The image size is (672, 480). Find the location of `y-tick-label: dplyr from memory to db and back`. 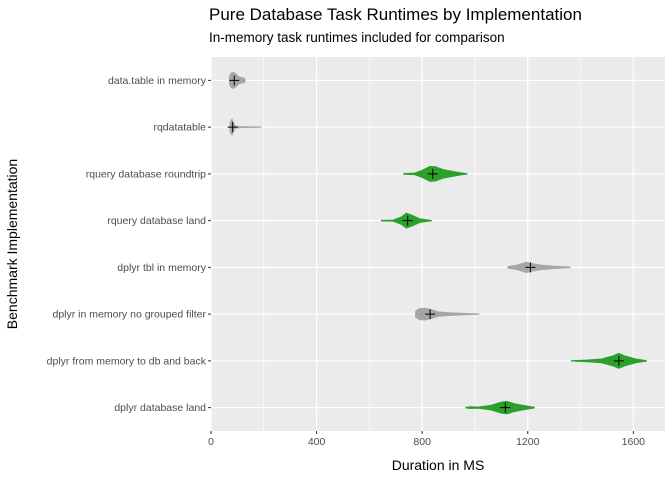

y-tick-label: dplyr from memory to db and back is located at coordinates (127, 361).